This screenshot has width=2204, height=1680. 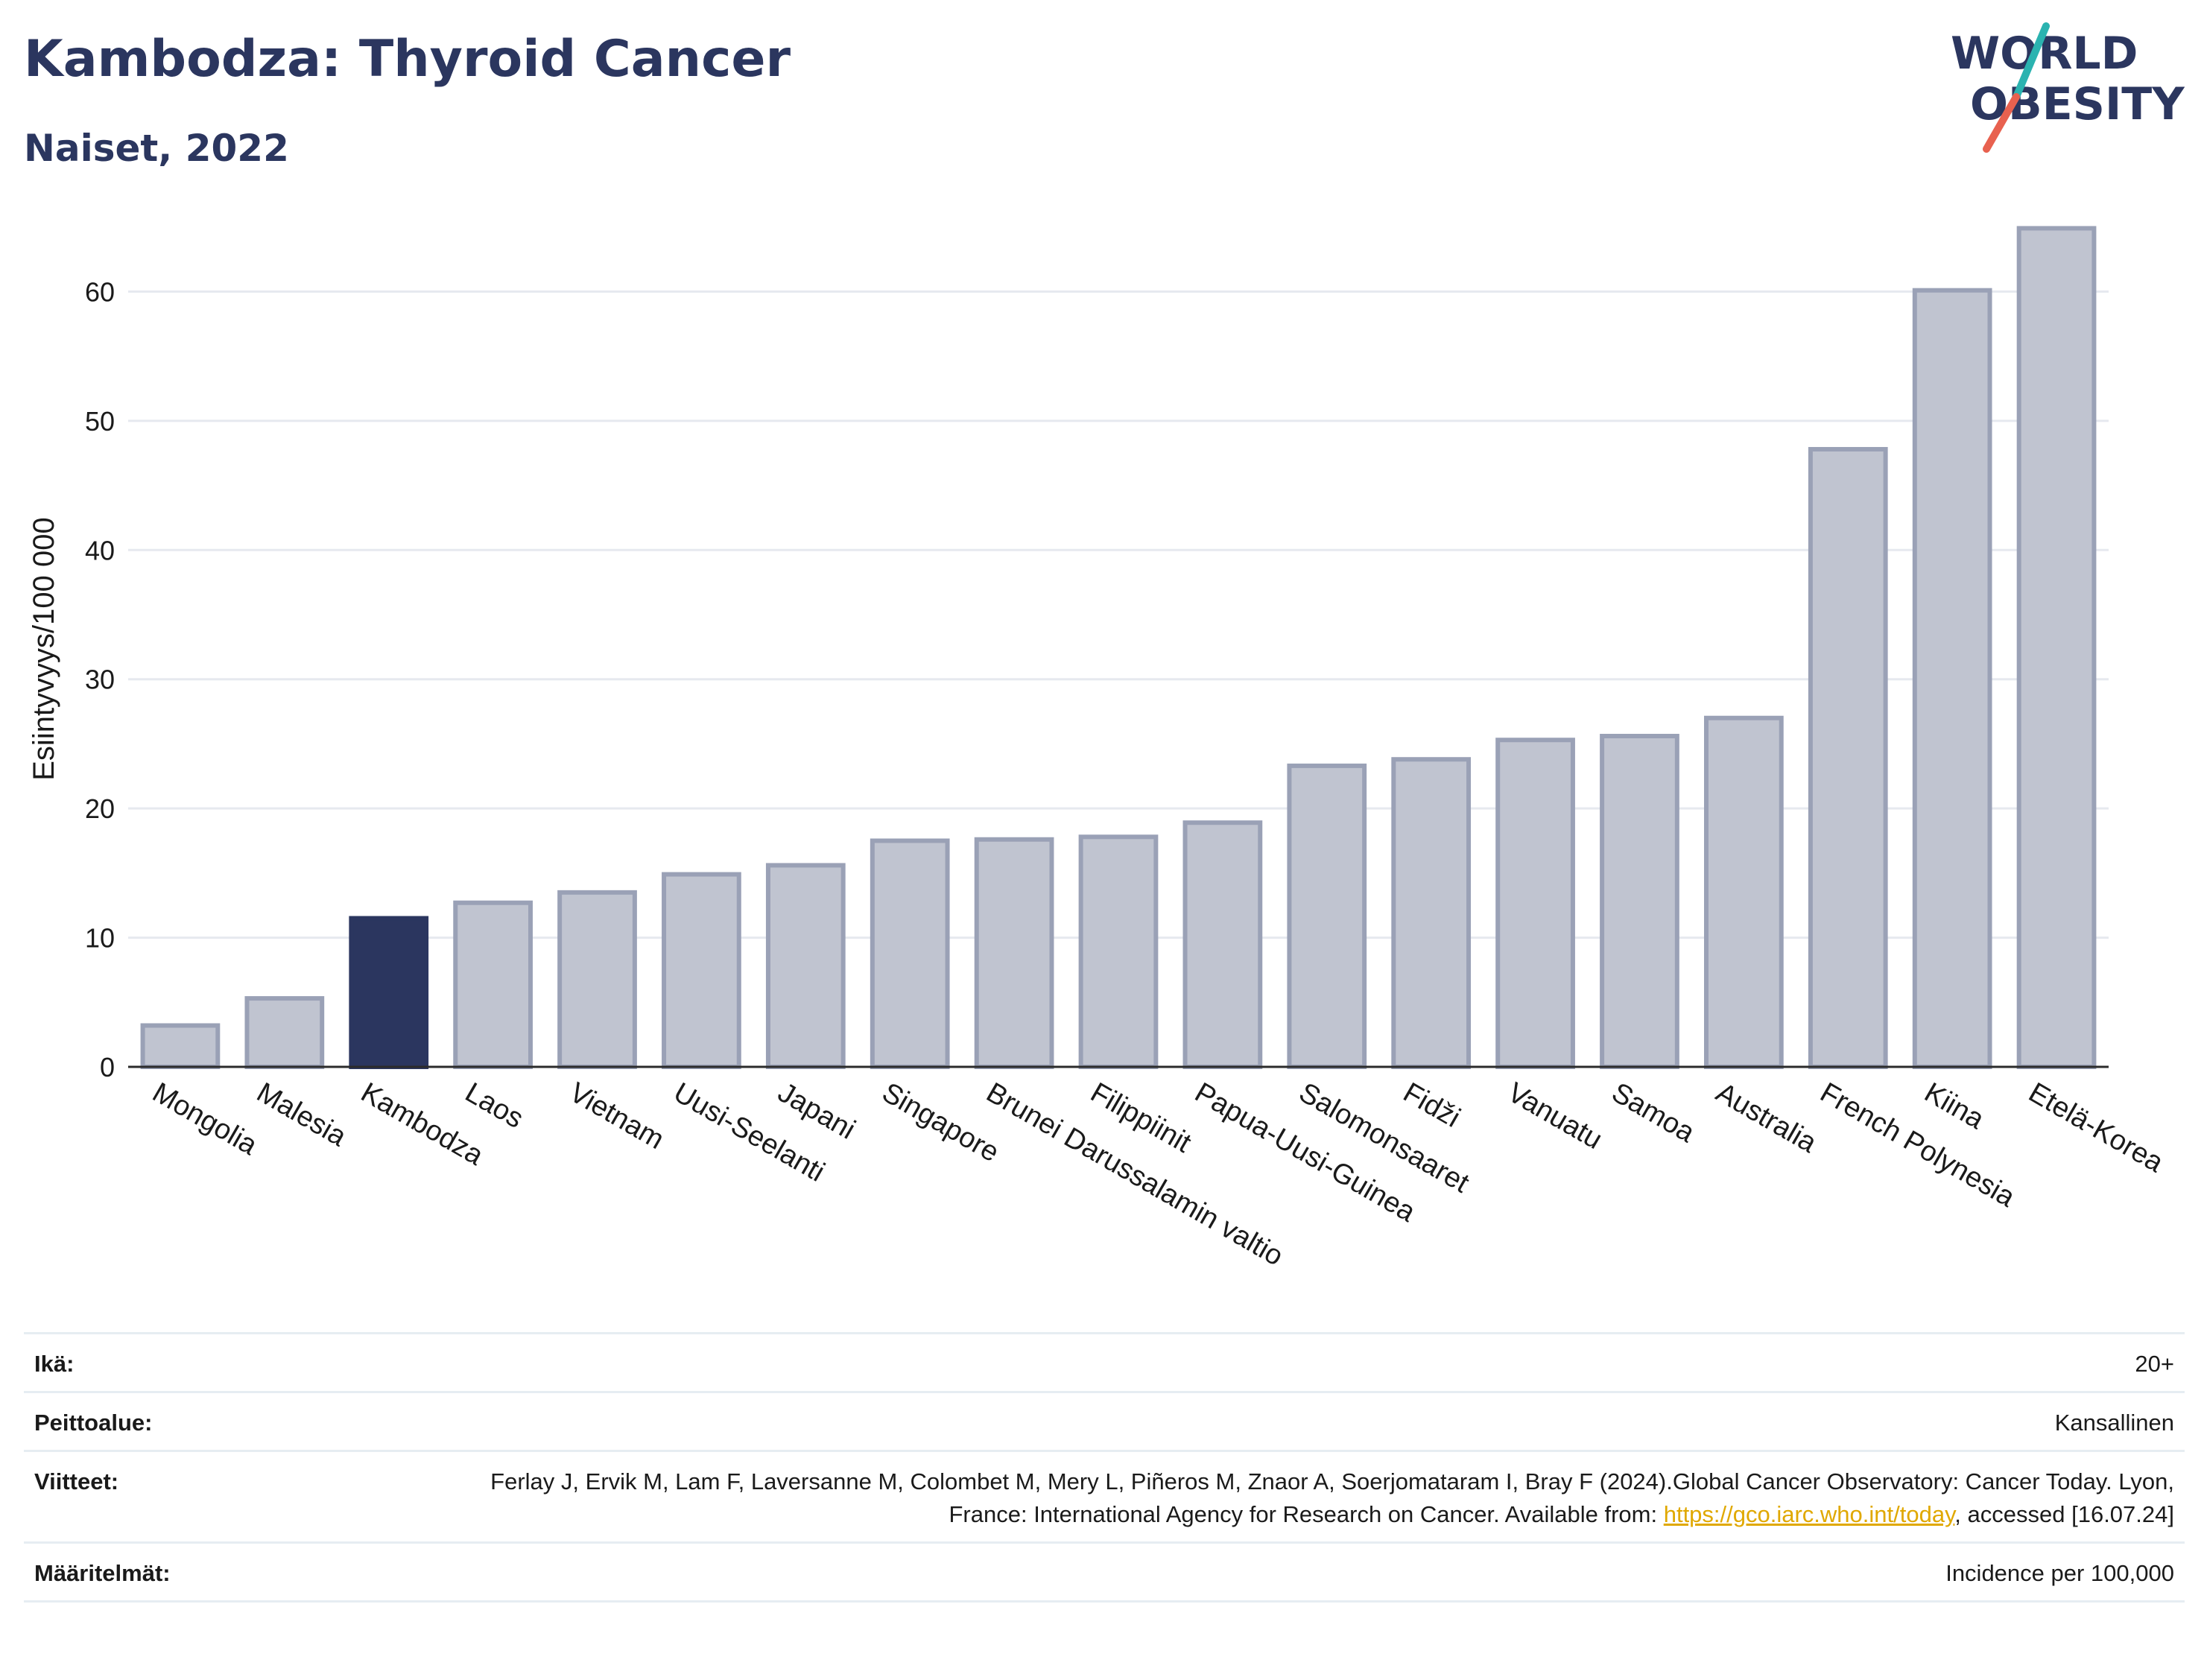 What do you see at coordinates (2114, 1423) in the screenshot?
I see `coverage-value: Kansallinen` at bounding box center [2114, 1423].